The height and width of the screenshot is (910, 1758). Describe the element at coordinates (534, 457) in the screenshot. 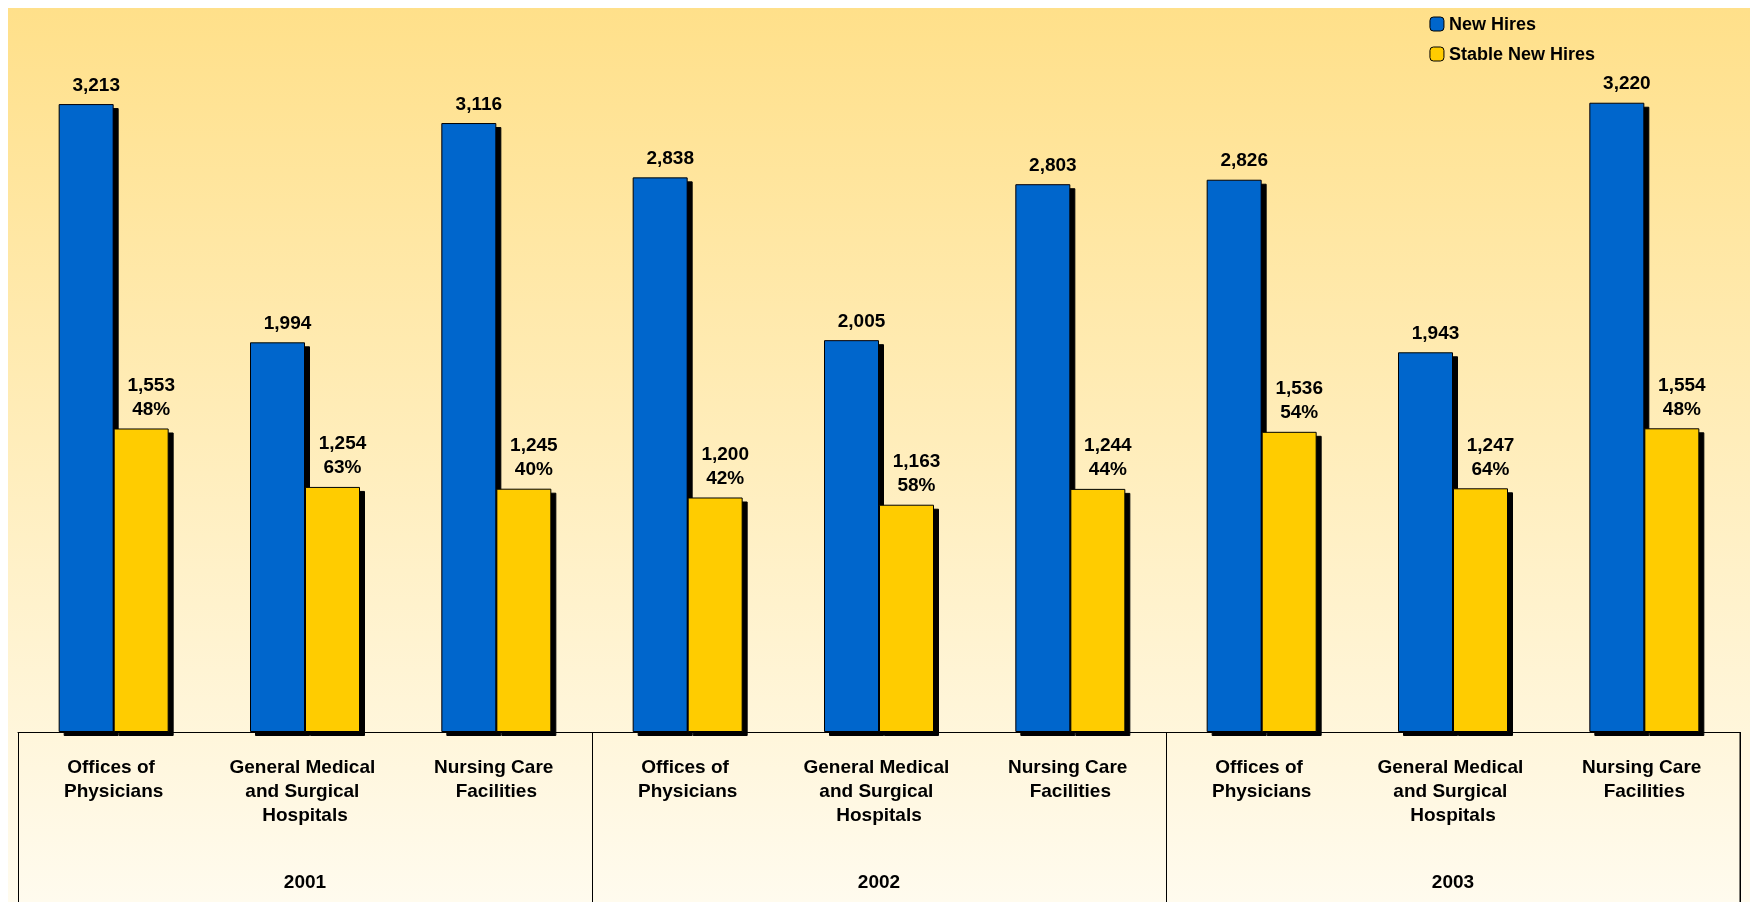

I see `data-label: 1,245 40%` at that location.